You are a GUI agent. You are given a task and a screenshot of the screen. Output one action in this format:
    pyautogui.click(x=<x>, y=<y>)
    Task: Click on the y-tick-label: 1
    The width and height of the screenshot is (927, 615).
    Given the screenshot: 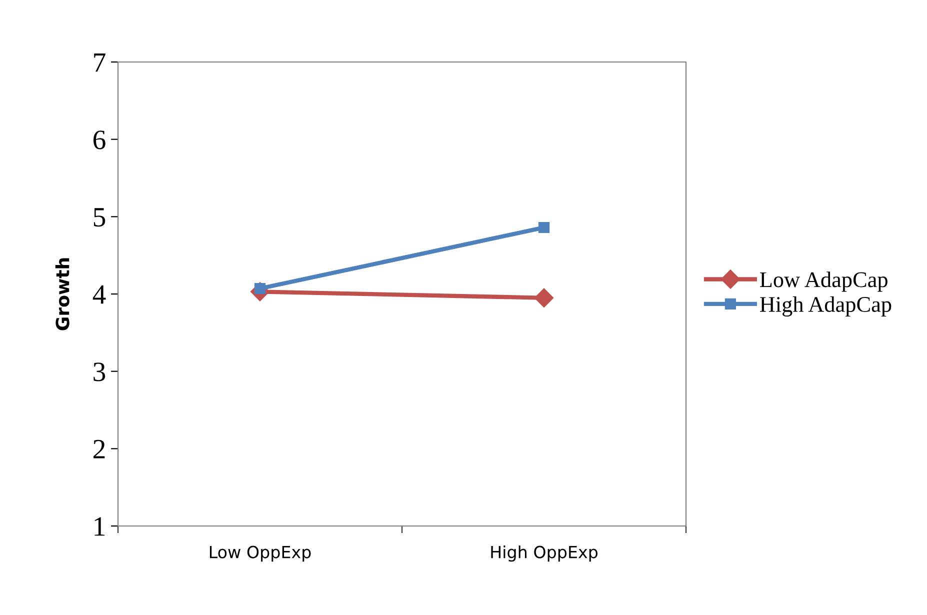 What is the action you would take?
    pyautogui.click(x=99, y=526)
    